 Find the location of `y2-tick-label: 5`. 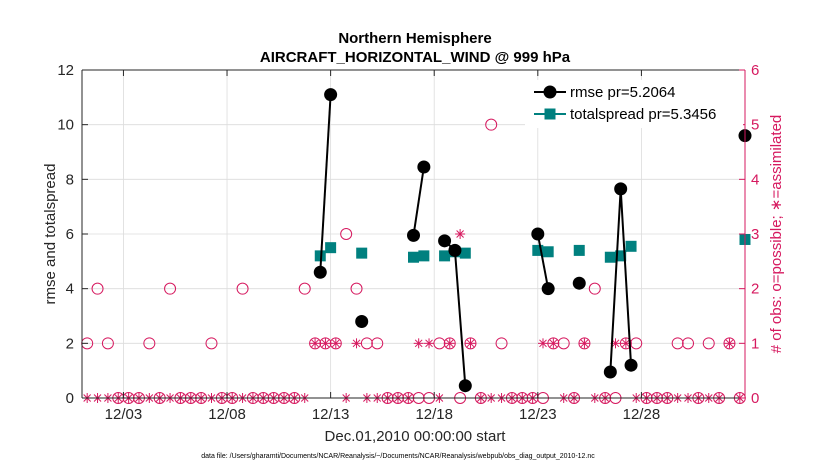

y2-tick-label: 5 is located at coordinates (755, 125).